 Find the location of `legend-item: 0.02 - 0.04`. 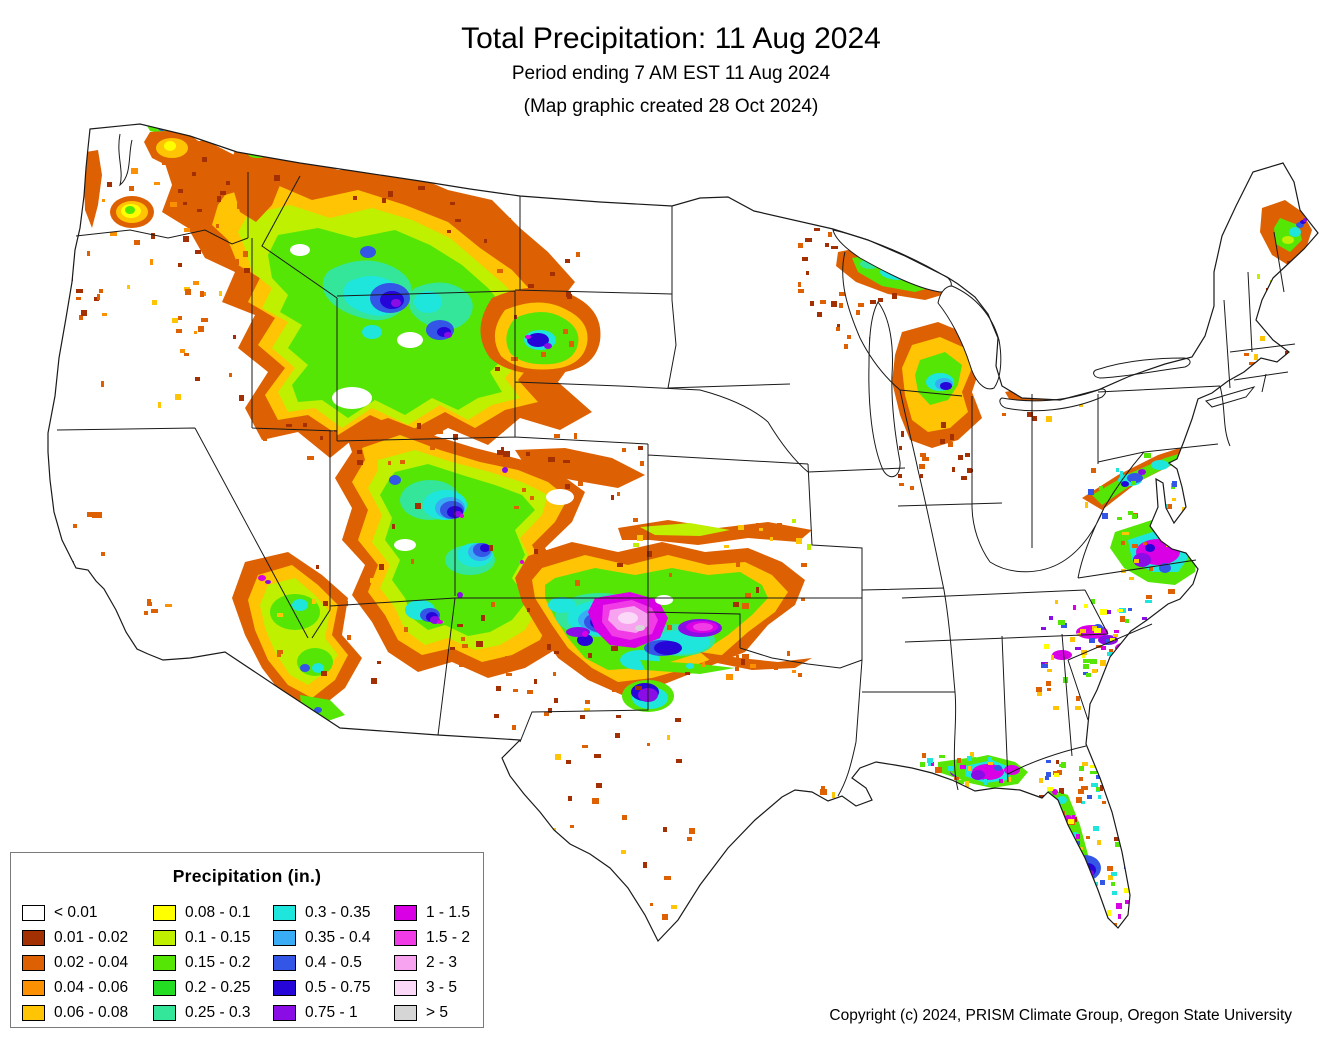

legend-item: 0.02 - 0.04 is located at coordinates (87, 962).